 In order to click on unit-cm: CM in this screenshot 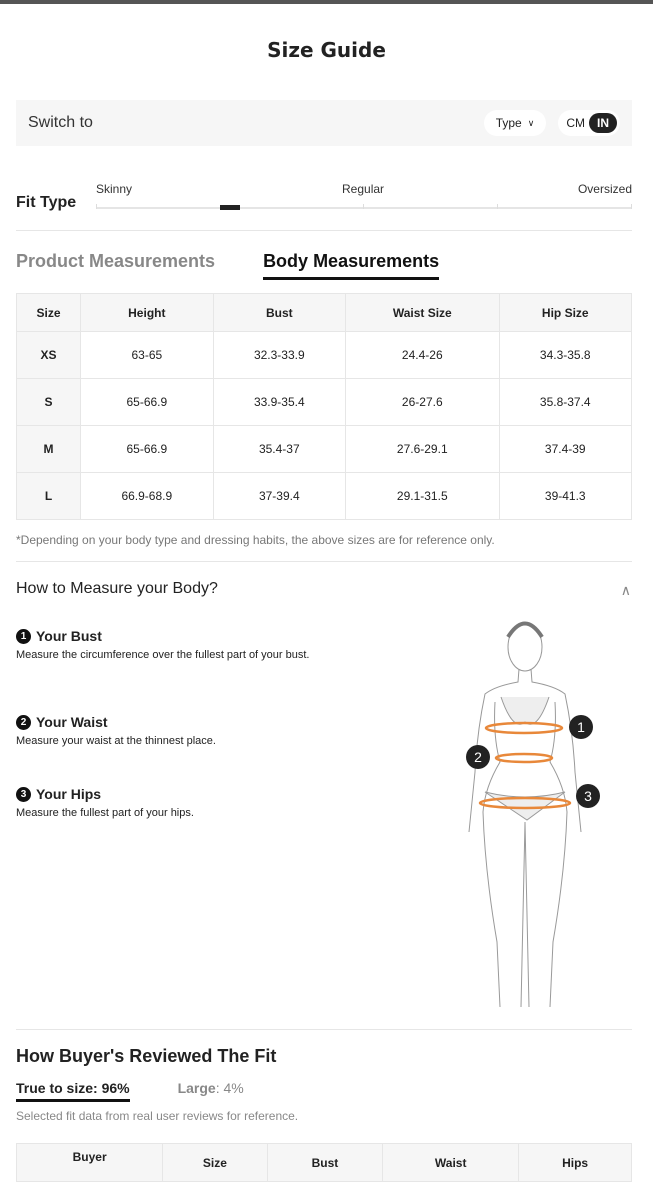, I will do `click(575, 123)`.